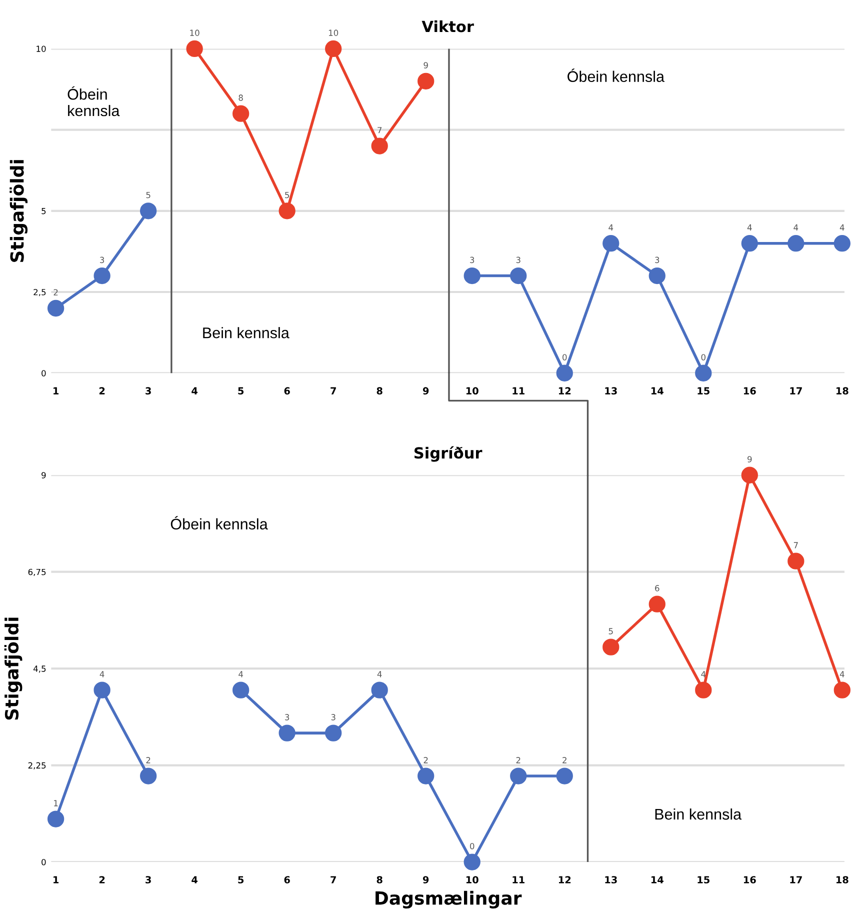 The height and width of the screenshot is (919, 853). I want to click on data-label: 6, so click(657, 588).